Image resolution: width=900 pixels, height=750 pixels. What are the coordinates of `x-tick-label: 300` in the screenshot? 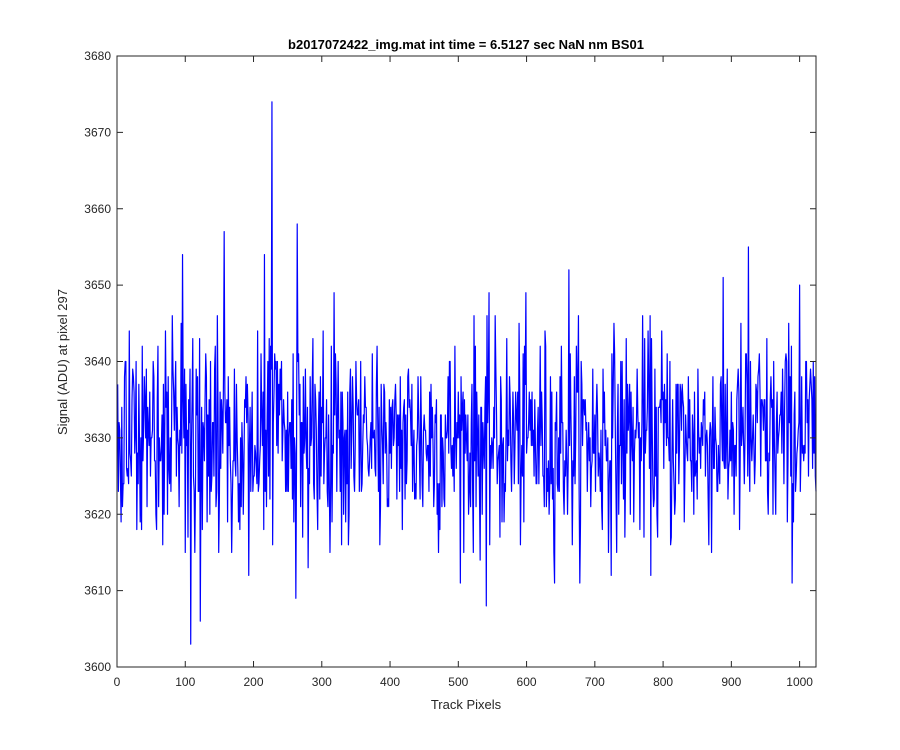 It's located at (322, 682).